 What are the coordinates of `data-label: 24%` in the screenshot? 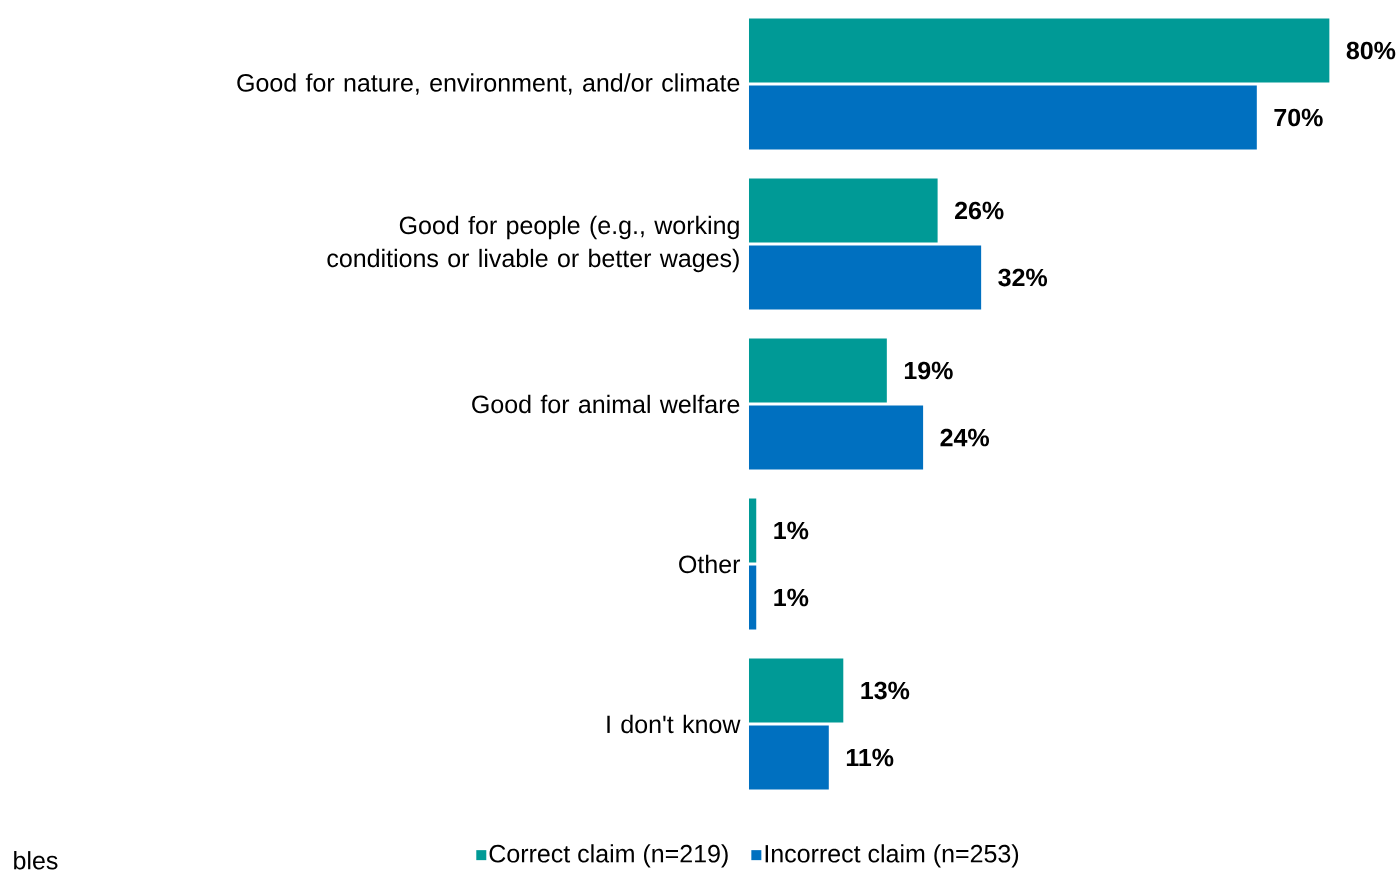 It's located at (964, 437).